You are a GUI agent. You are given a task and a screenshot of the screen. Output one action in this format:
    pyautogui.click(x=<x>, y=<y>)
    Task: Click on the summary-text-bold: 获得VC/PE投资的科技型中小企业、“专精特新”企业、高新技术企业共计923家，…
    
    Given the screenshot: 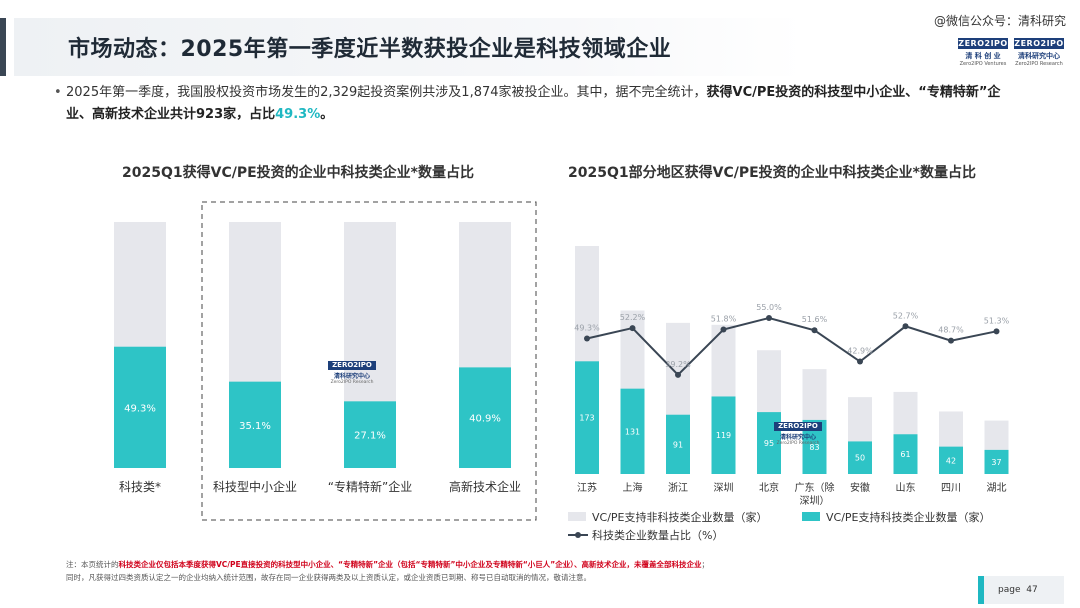 What is the action you would take?
    pyautogui.click(x=533, y=103)
    